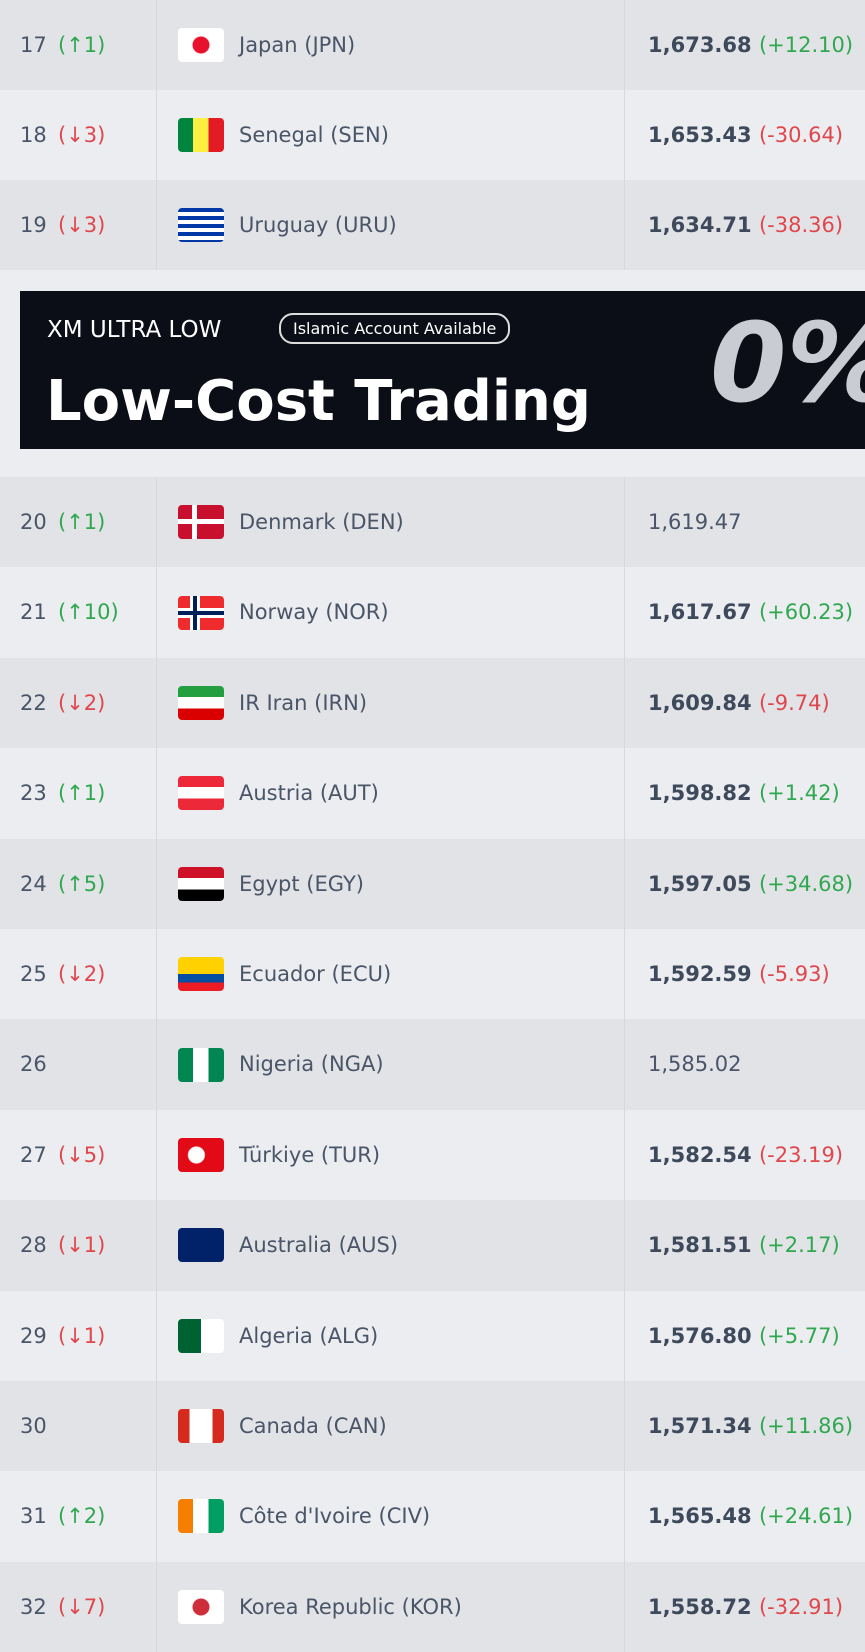  What do you see at coordinates (700, 793) in the screenshot?
I see `points-value: 1,598.82` at bounding box center [700, 793].